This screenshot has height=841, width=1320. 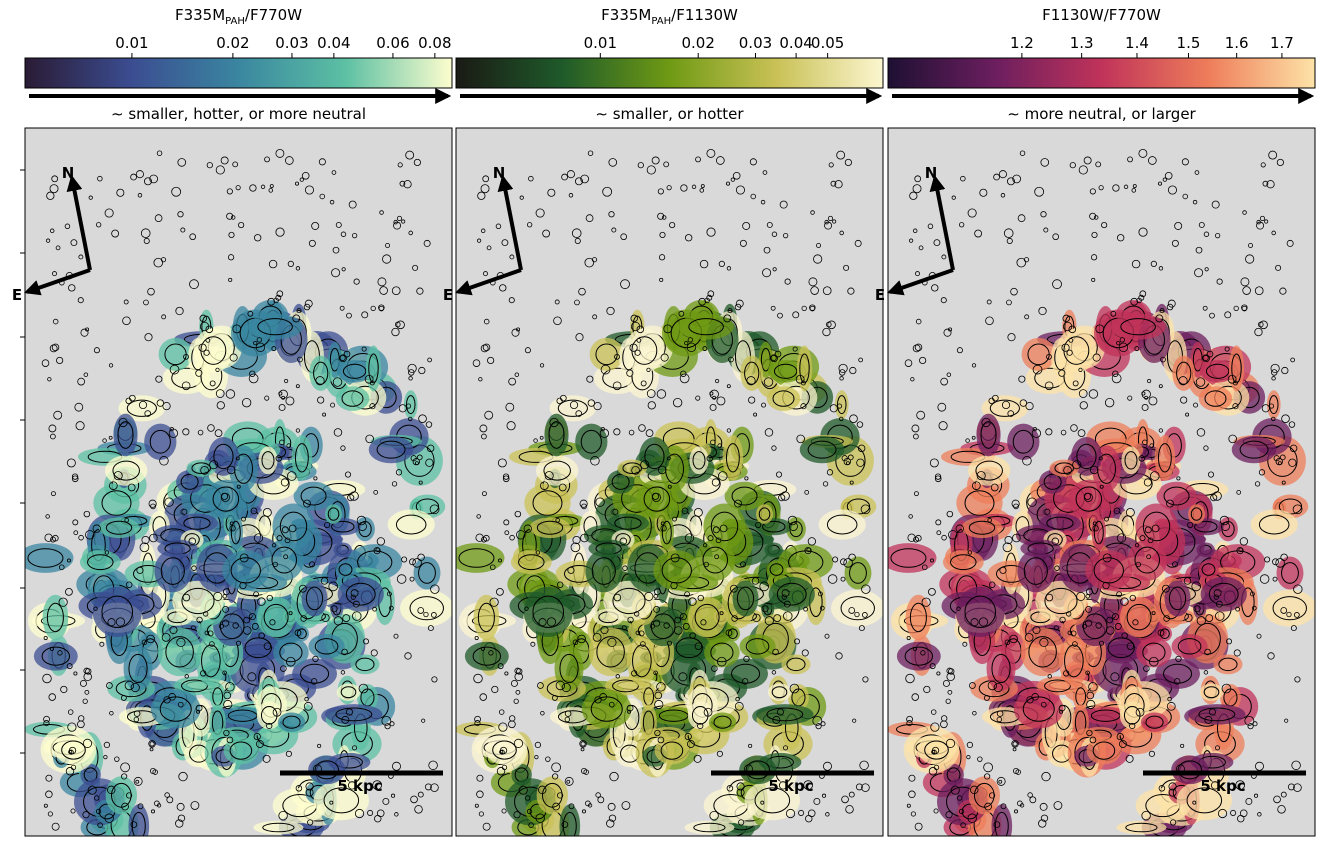 What do you see at coordinates (827, 43) in the screenshot?
I see `tick-label: 0.05` at bounding box center [827, 43].